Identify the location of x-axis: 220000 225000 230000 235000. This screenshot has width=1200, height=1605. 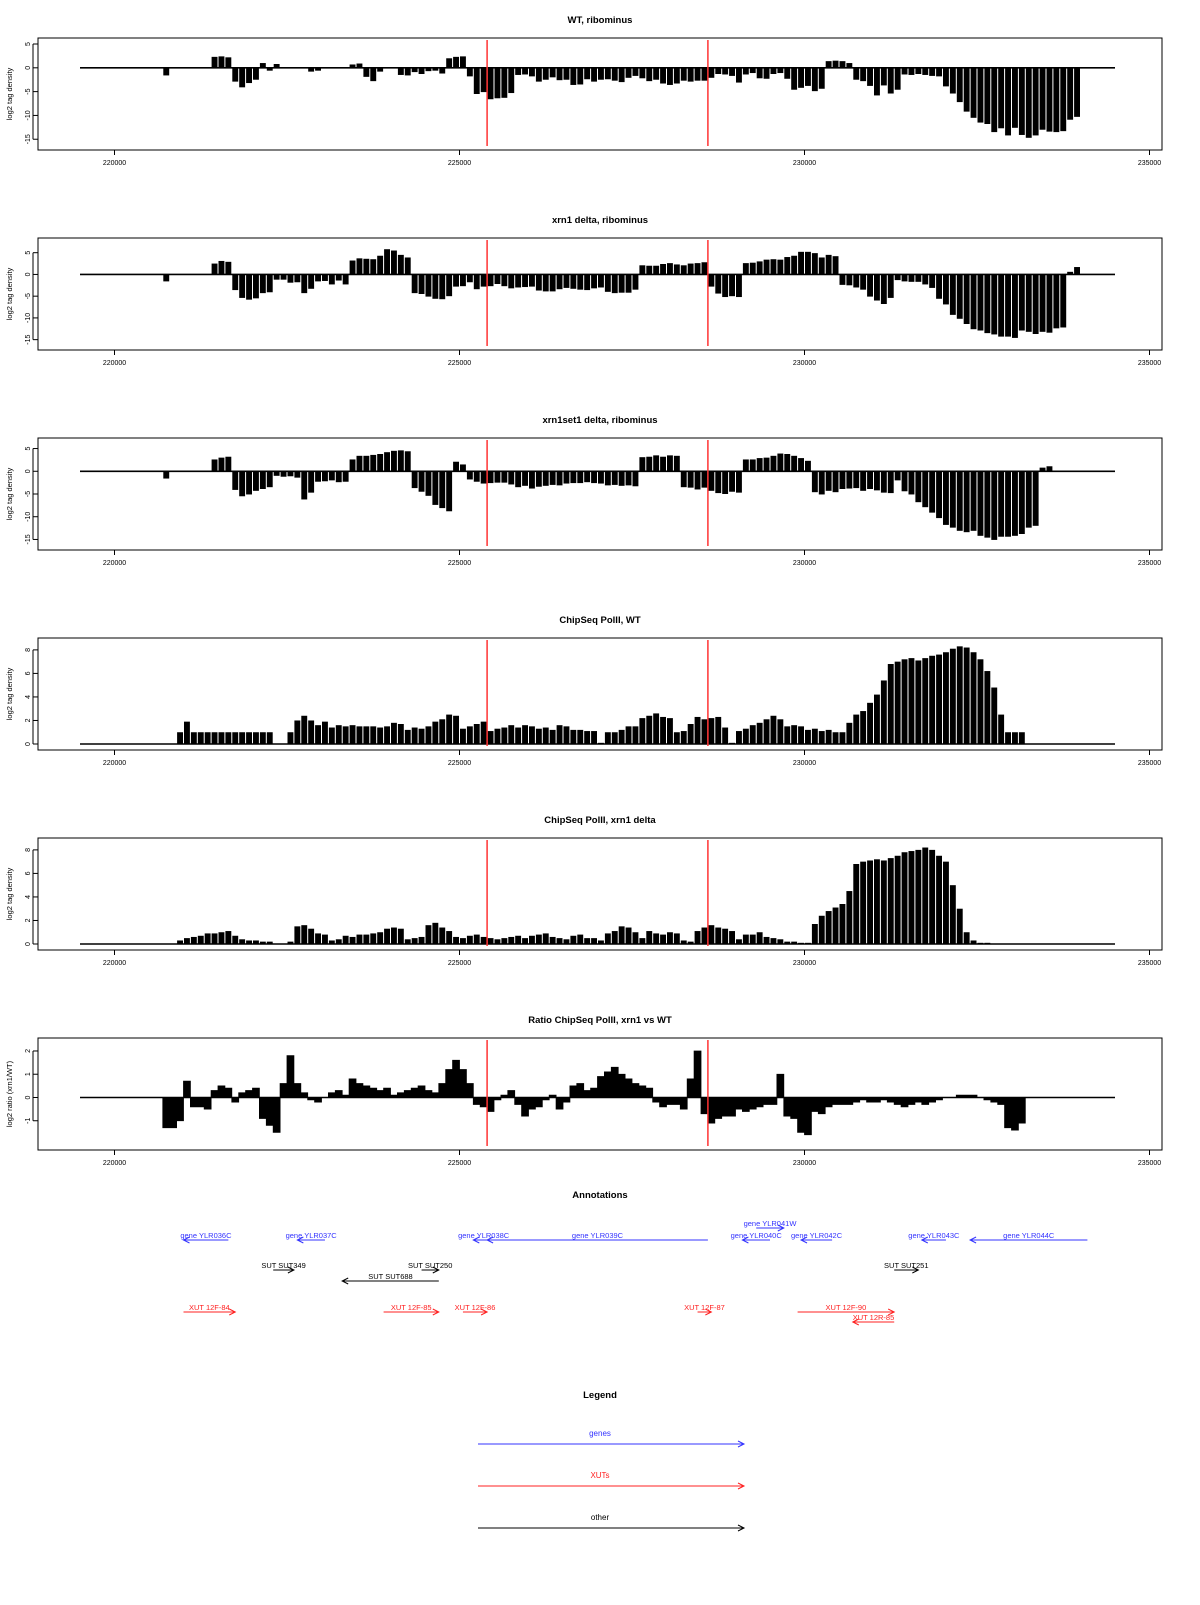
(632, 758).